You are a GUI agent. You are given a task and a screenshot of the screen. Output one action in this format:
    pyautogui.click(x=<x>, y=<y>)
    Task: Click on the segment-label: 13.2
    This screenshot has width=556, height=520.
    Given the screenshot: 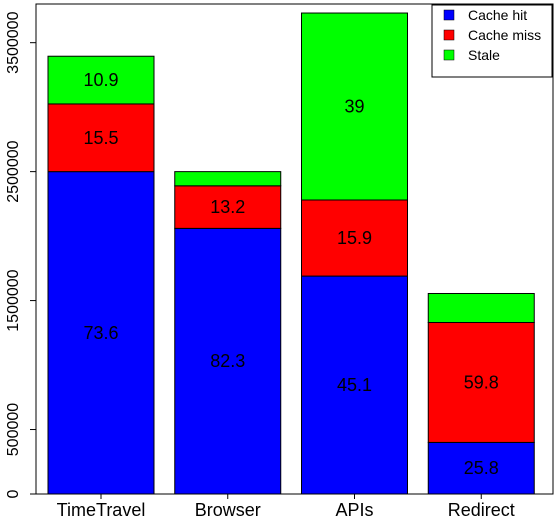 What is the action you would take?
    pyautogui.click(x=227, y=207)
    